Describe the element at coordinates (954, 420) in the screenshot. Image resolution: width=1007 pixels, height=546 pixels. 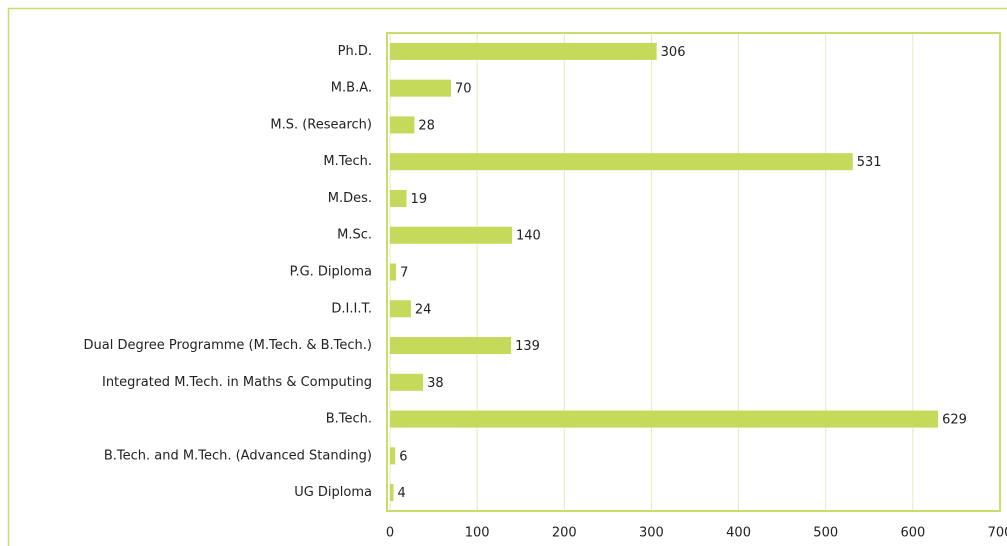
I see `value-label: 629` at that location.